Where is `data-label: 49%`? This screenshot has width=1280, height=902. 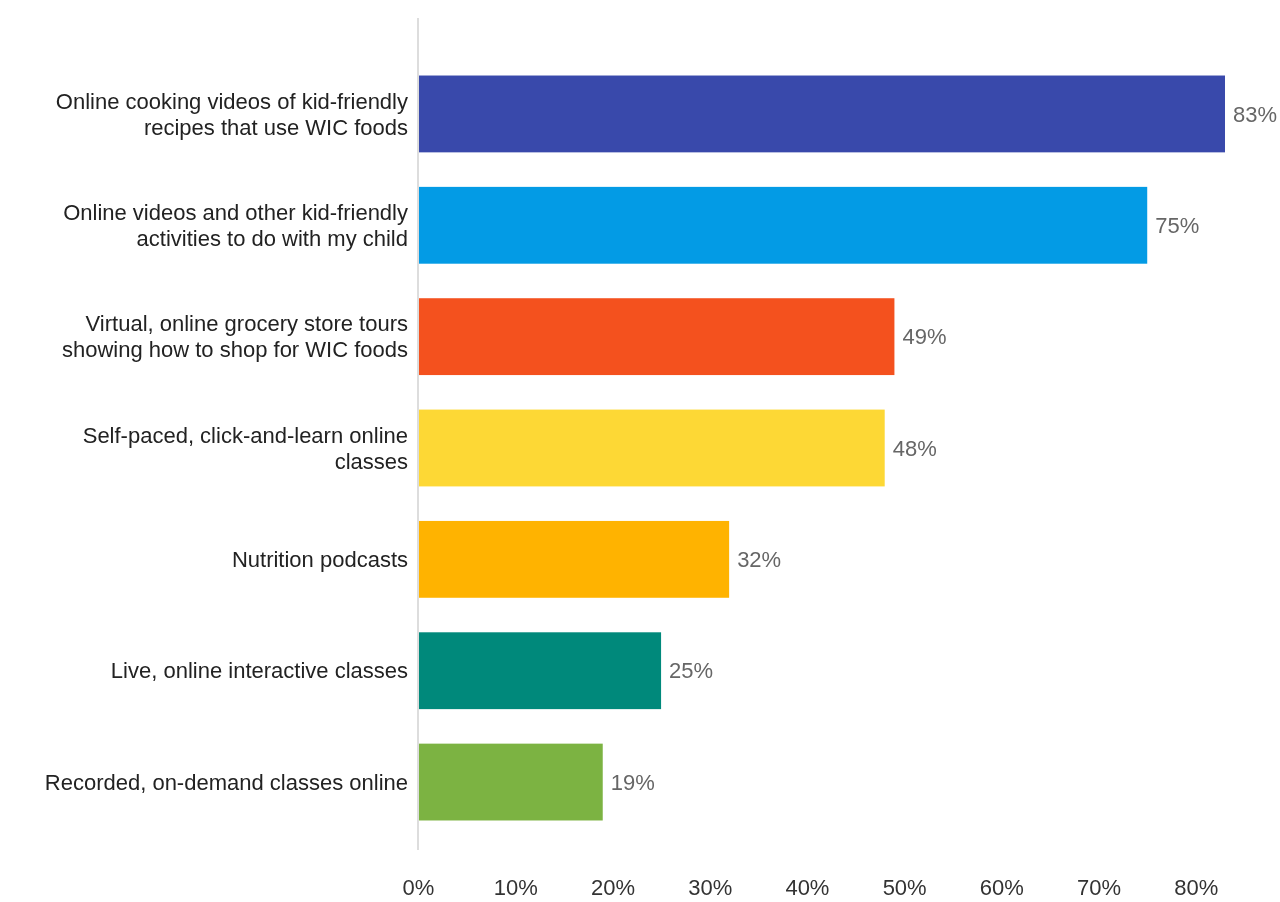 data-label: 49% is located at coordinates (924, 337).